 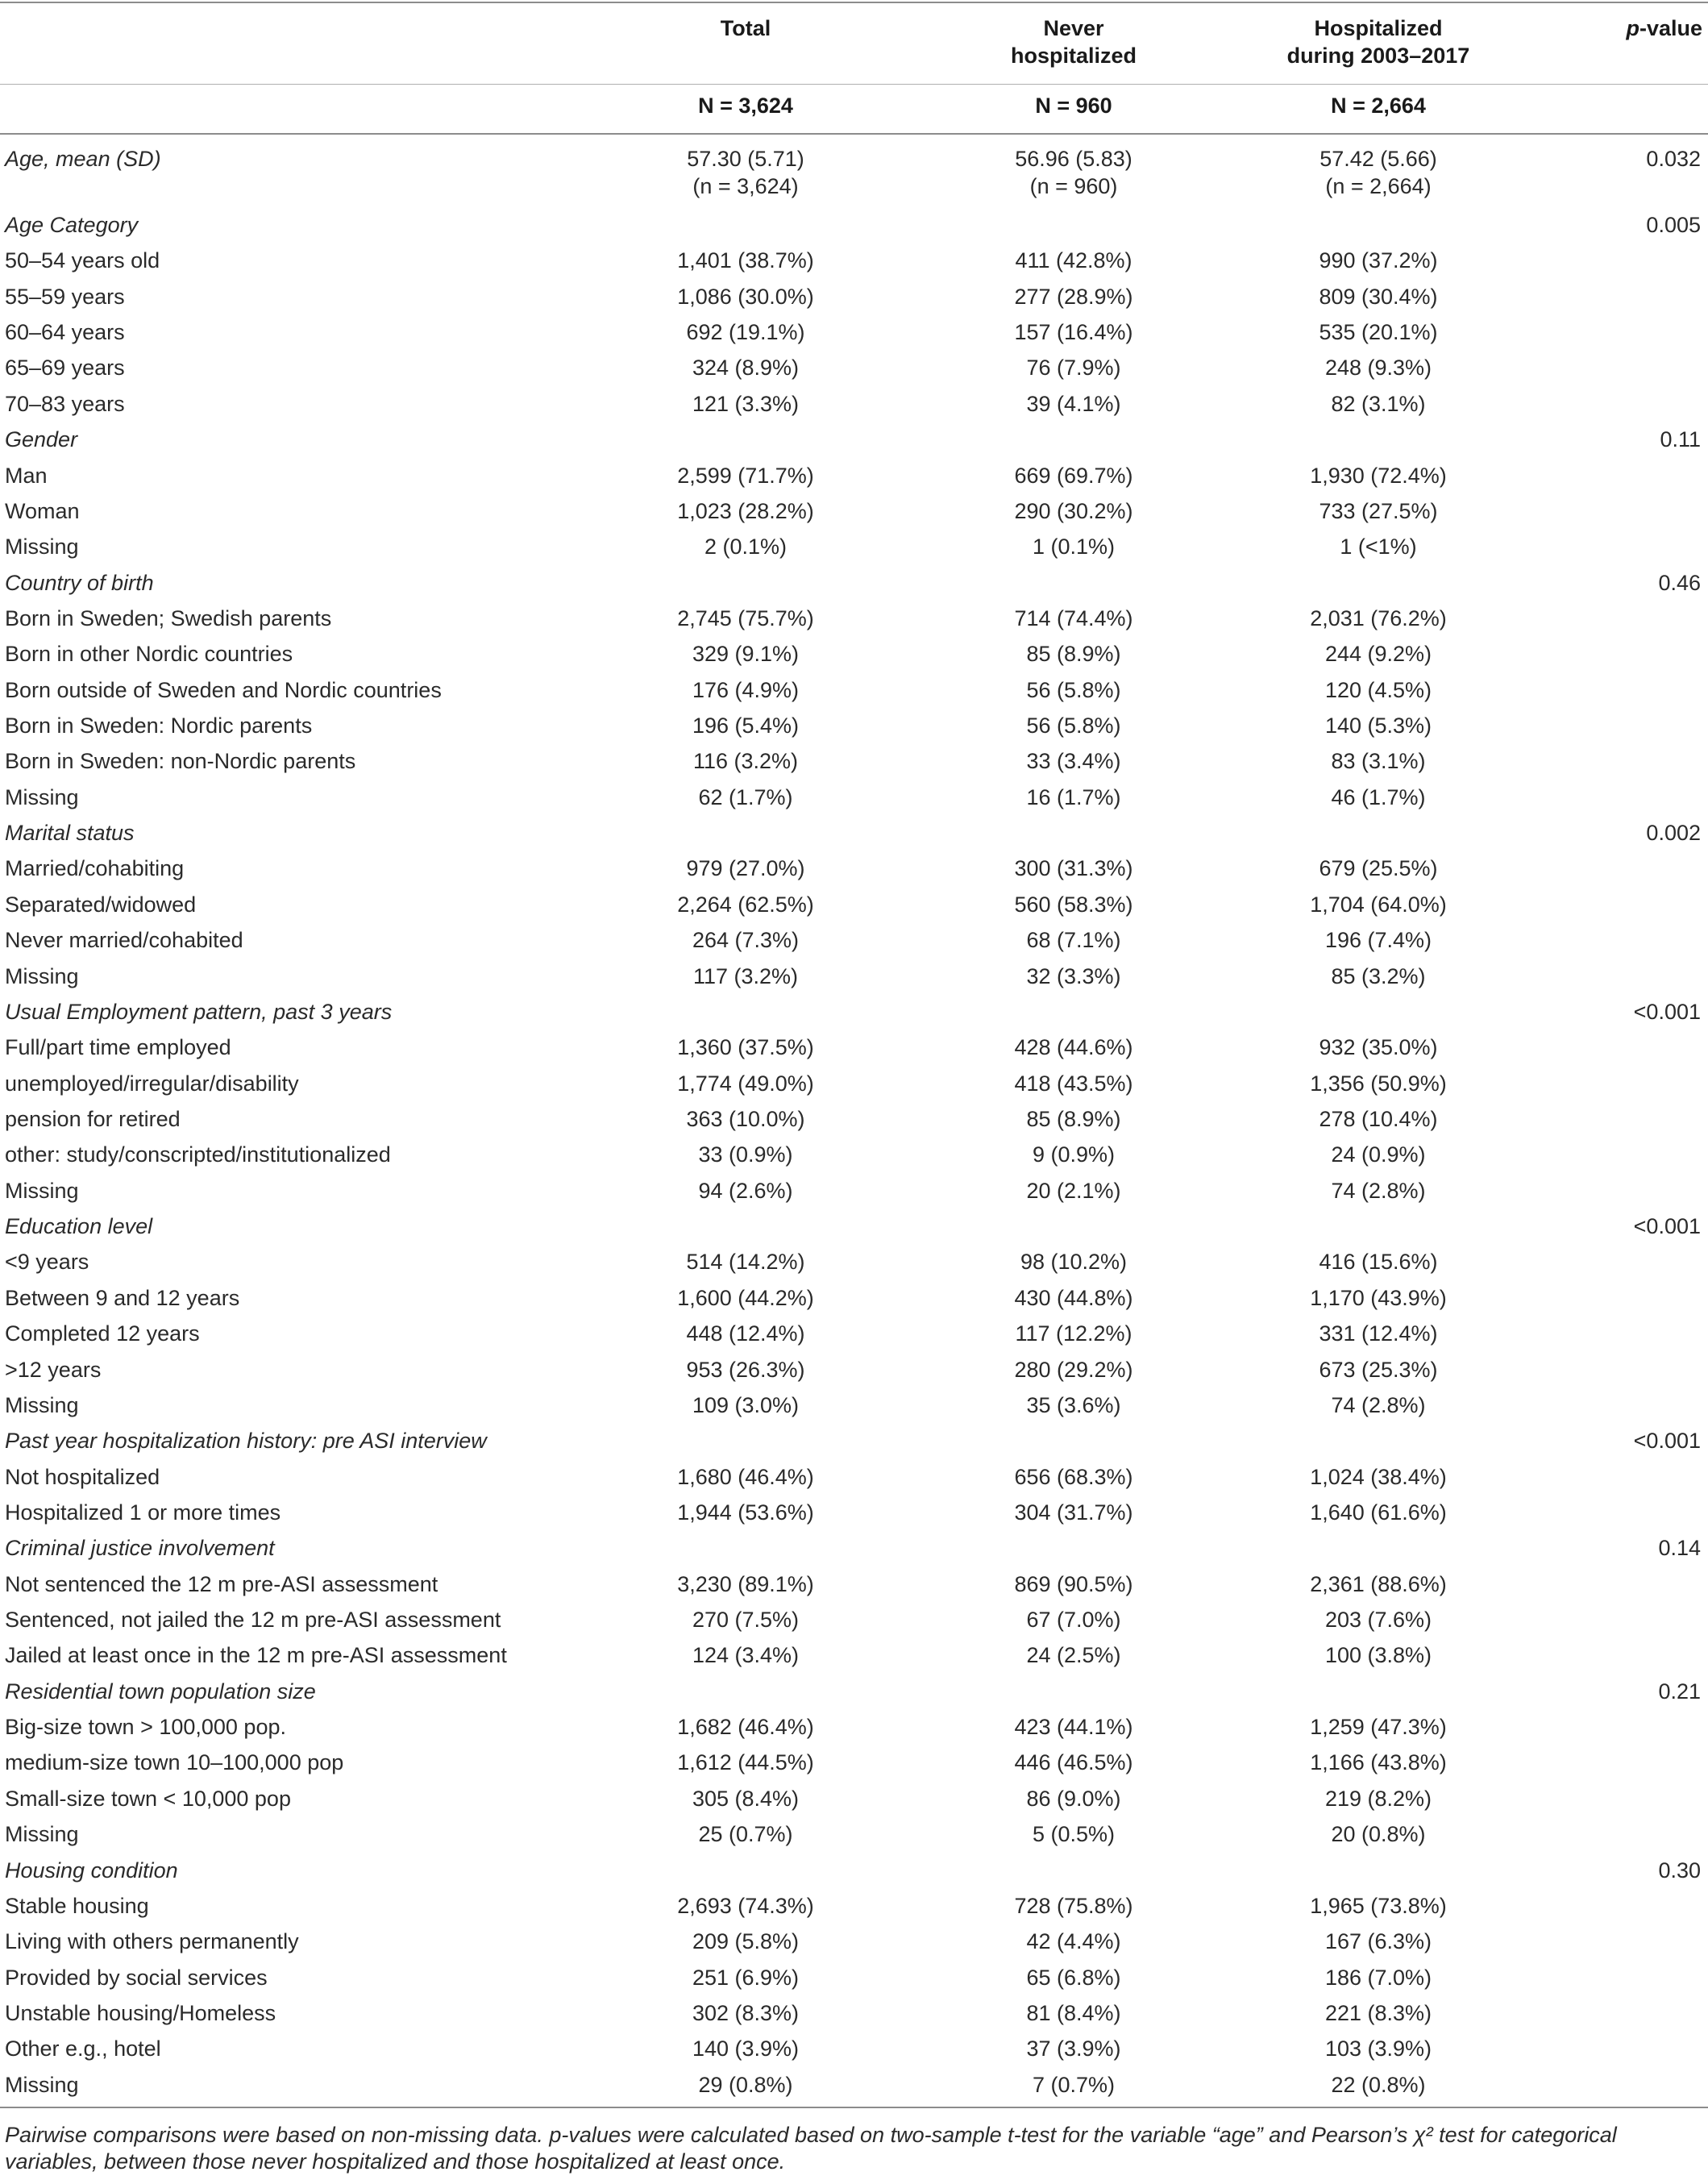 What do you see at coordinates (124, 940) in the screenshot?
I see `row-label: Never married/cohabited` at bounding box center [124, 940].